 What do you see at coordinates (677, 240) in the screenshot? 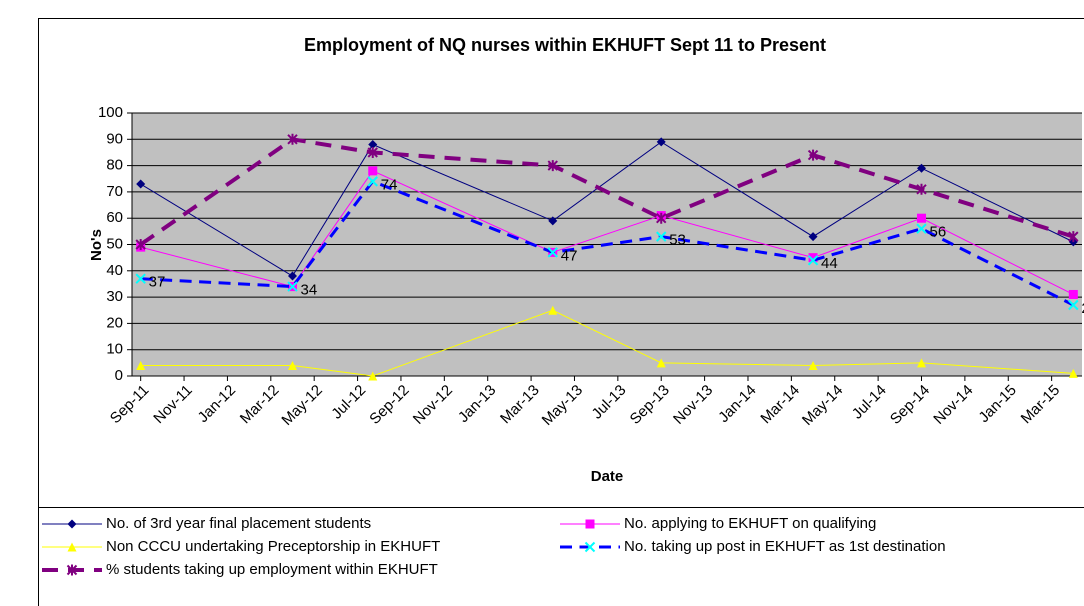
I see `data-label: 53` at bounding box center [677, 240].